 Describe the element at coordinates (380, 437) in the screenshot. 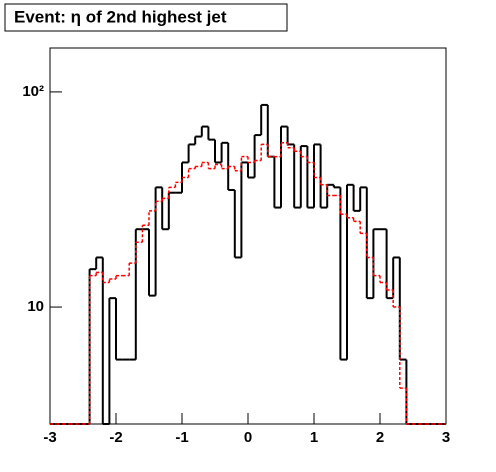

I see `x-tick-label: 2` at that location.